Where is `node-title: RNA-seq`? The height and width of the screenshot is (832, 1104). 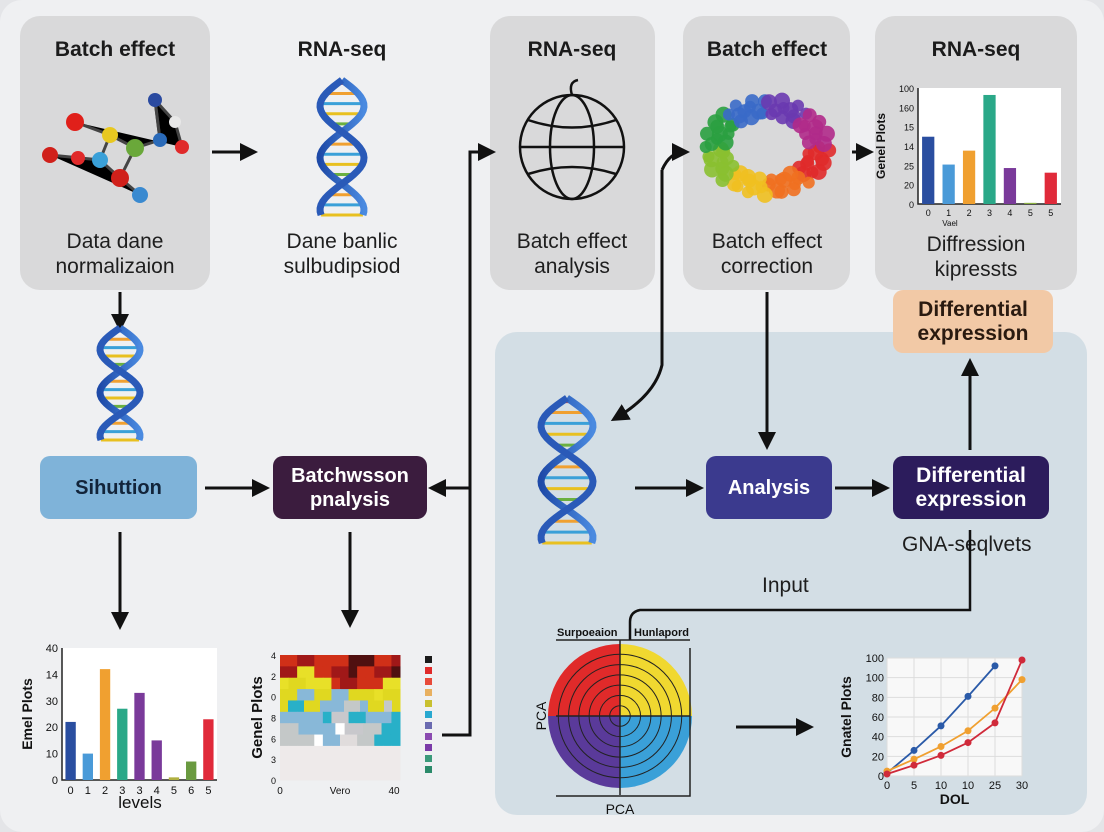
node-title: RNA-seq is located at coordinates (976, 49).